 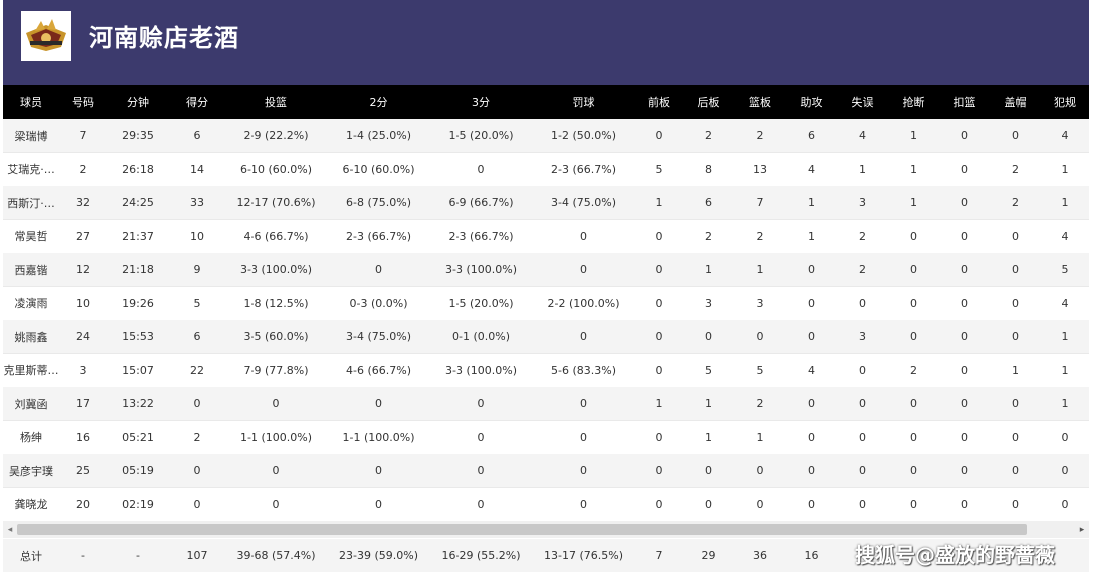 I want to click on total-def-reb: 29, so click(x=708, y=555).